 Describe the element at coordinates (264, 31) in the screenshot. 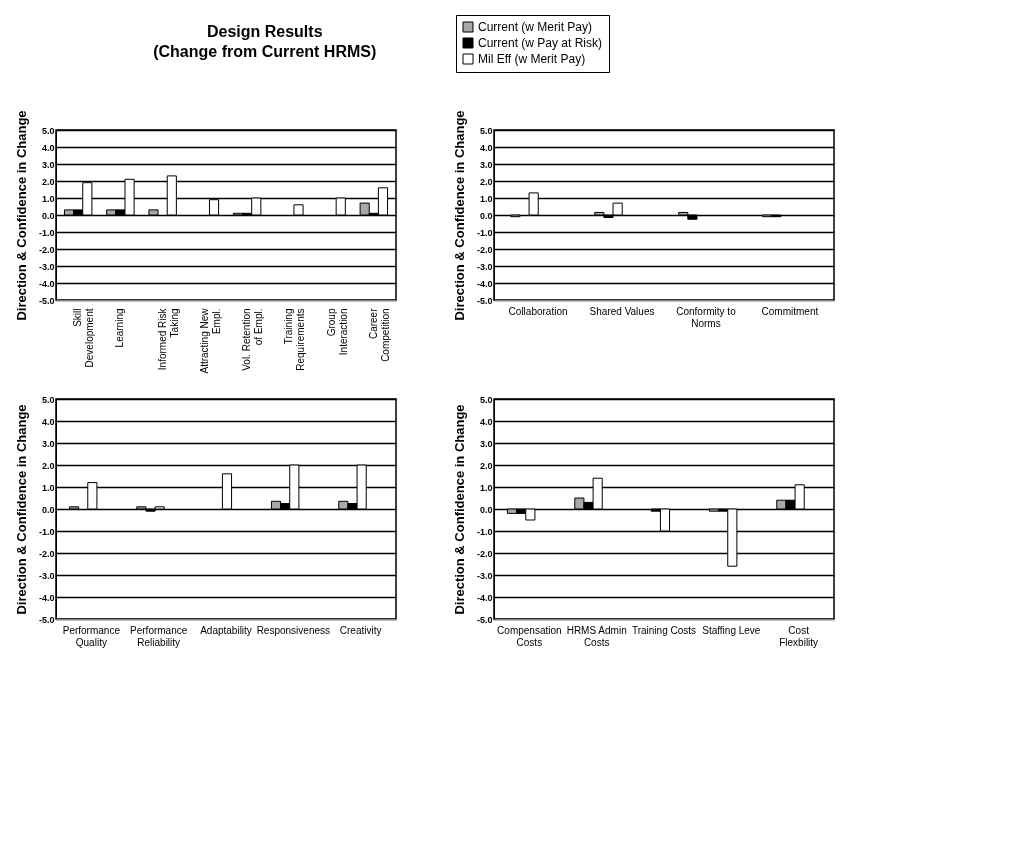

I see `text: Design Results` at that location.